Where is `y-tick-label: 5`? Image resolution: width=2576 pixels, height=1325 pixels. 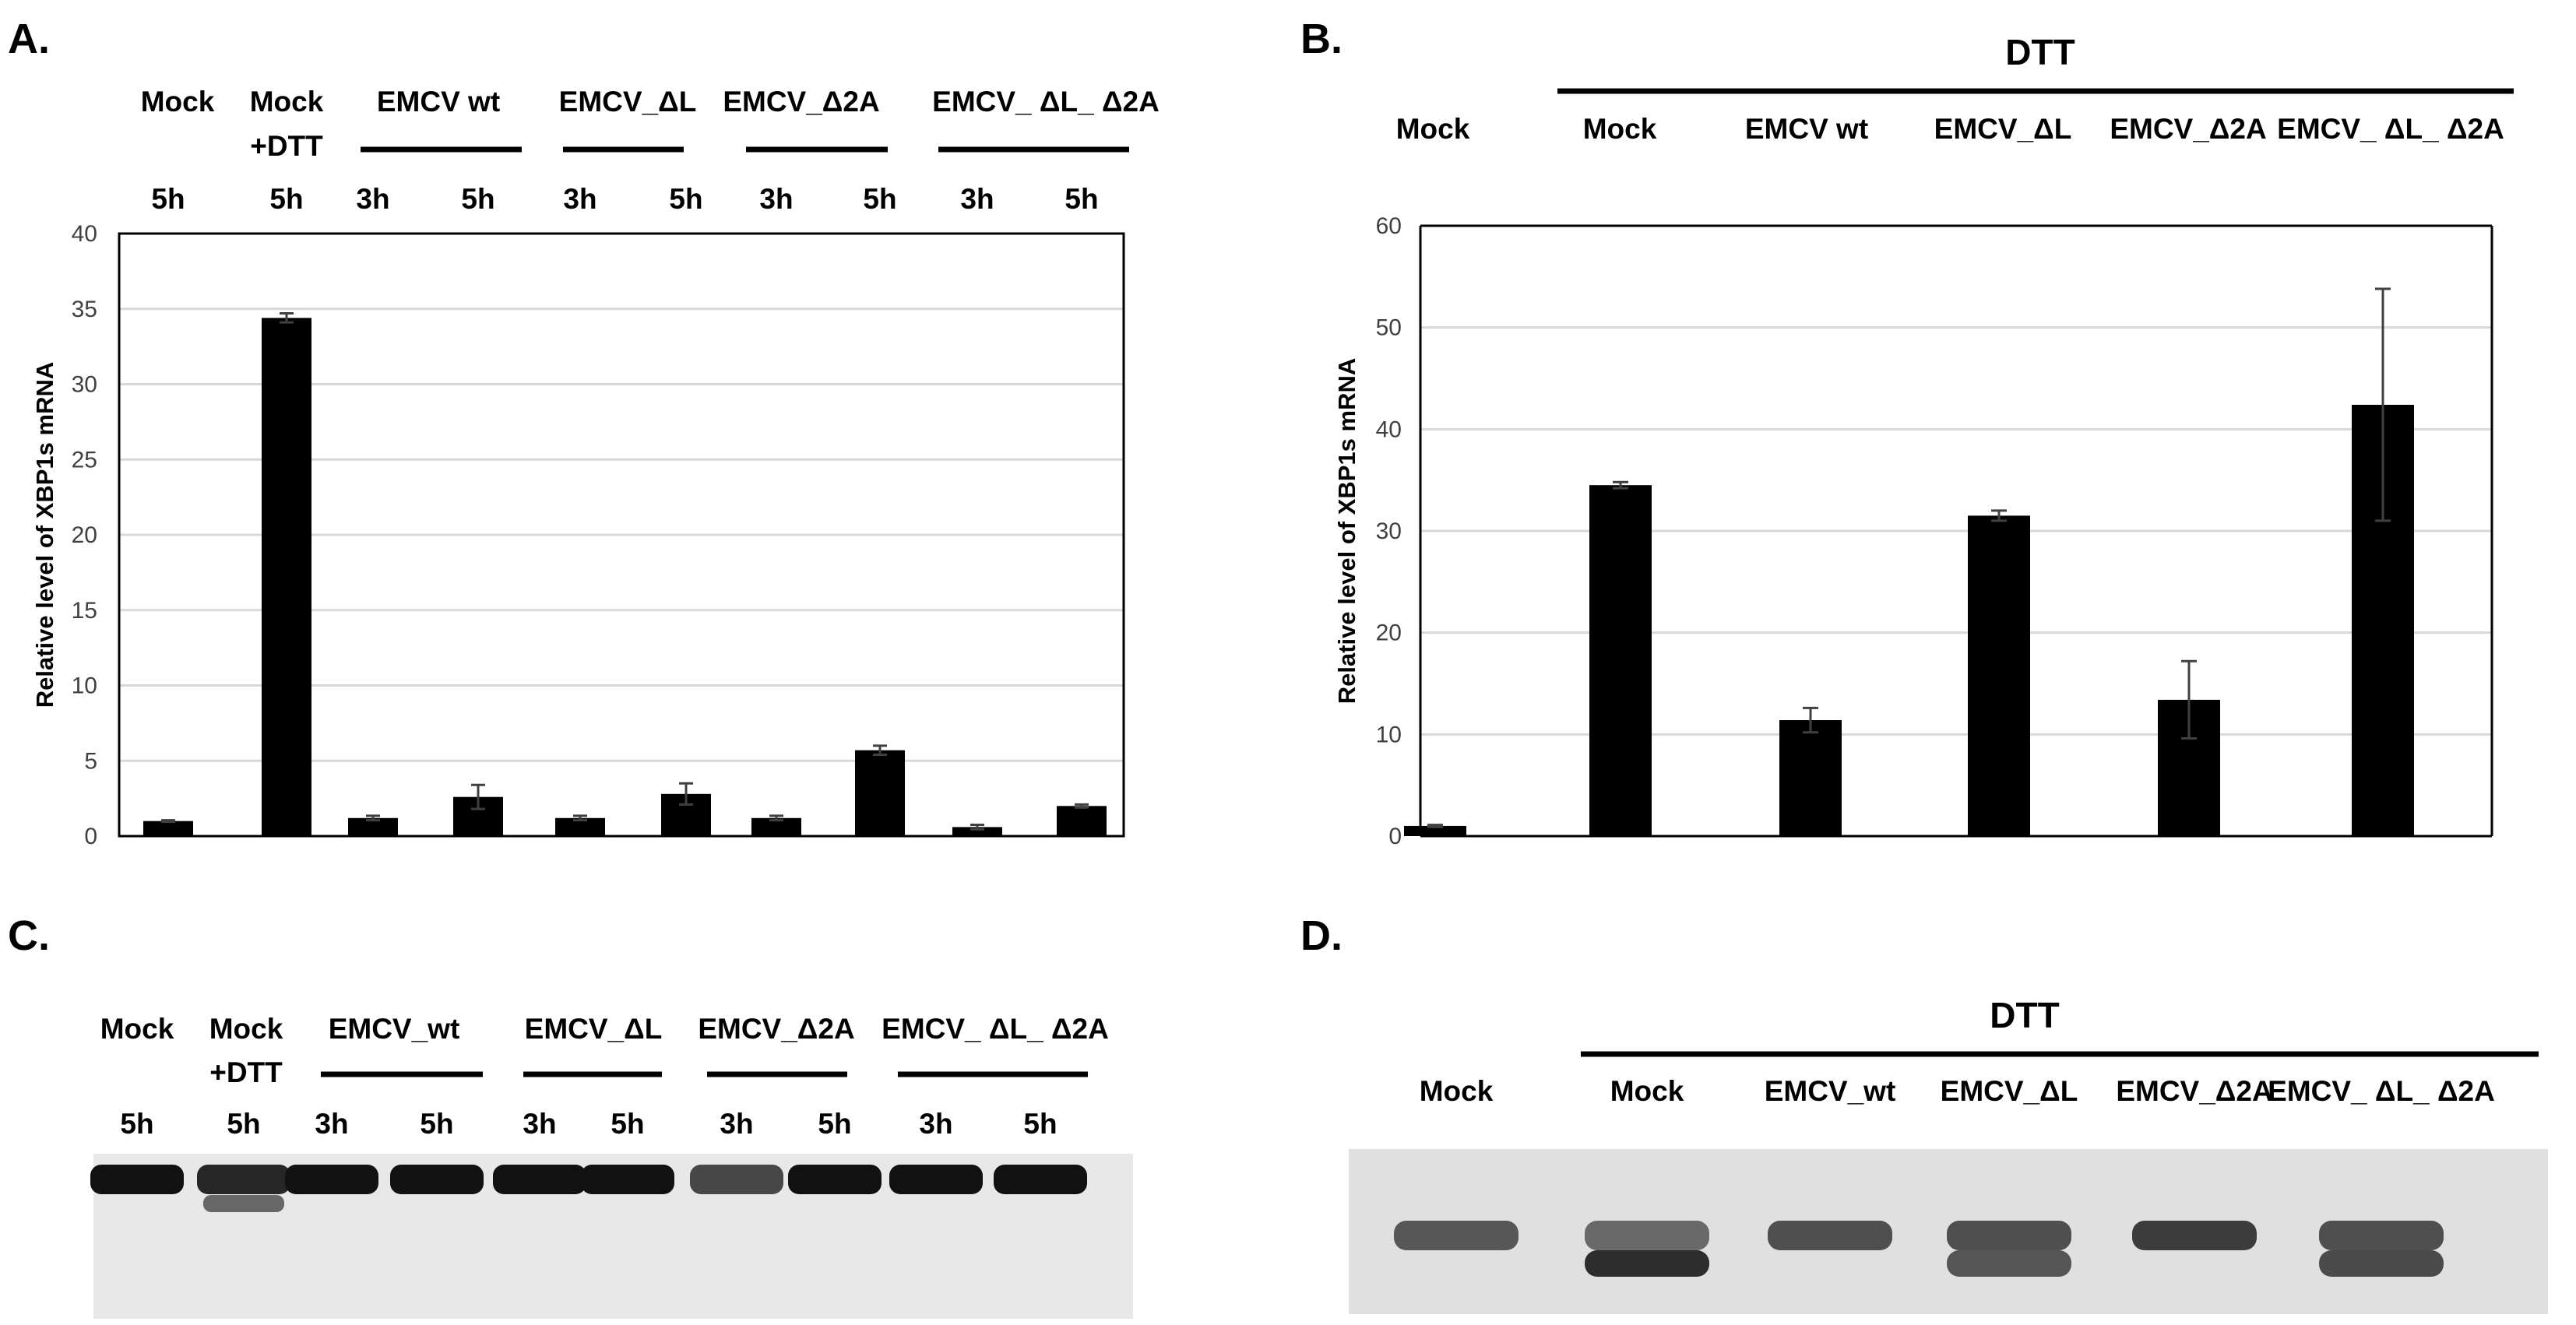
y-tick-label: 5 is located at coordinates (90, 761).